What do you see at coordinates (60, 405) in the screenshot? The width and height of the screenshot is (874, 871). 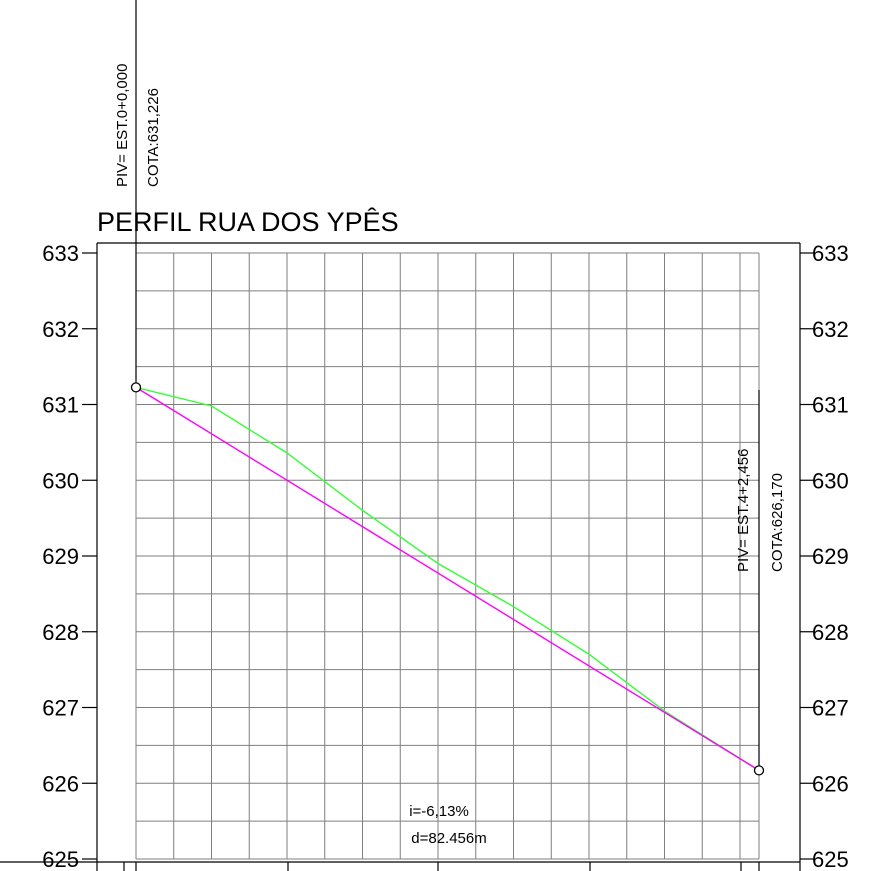 I see `y-tick-label-left: 631` at bounding box center [60, 405].